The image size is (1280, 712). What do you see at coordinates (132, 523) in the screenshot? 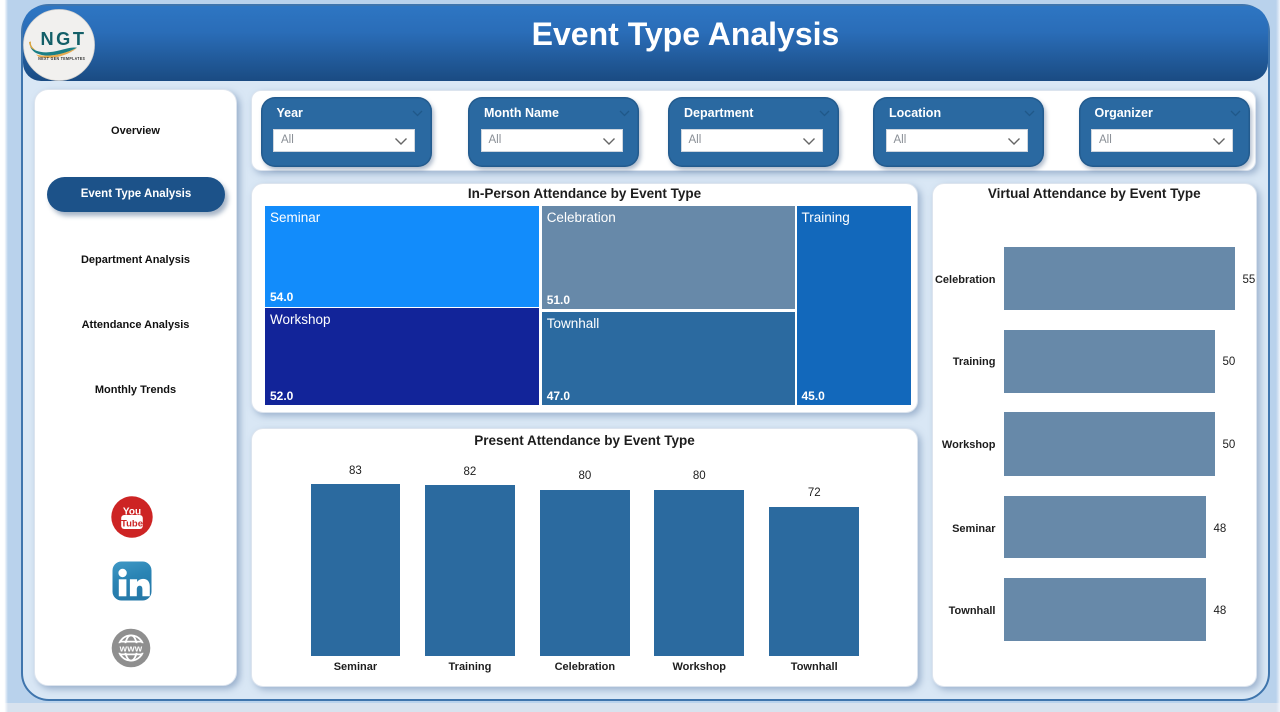
I see `svg-text: Tube` at bounding box center [132, 523].